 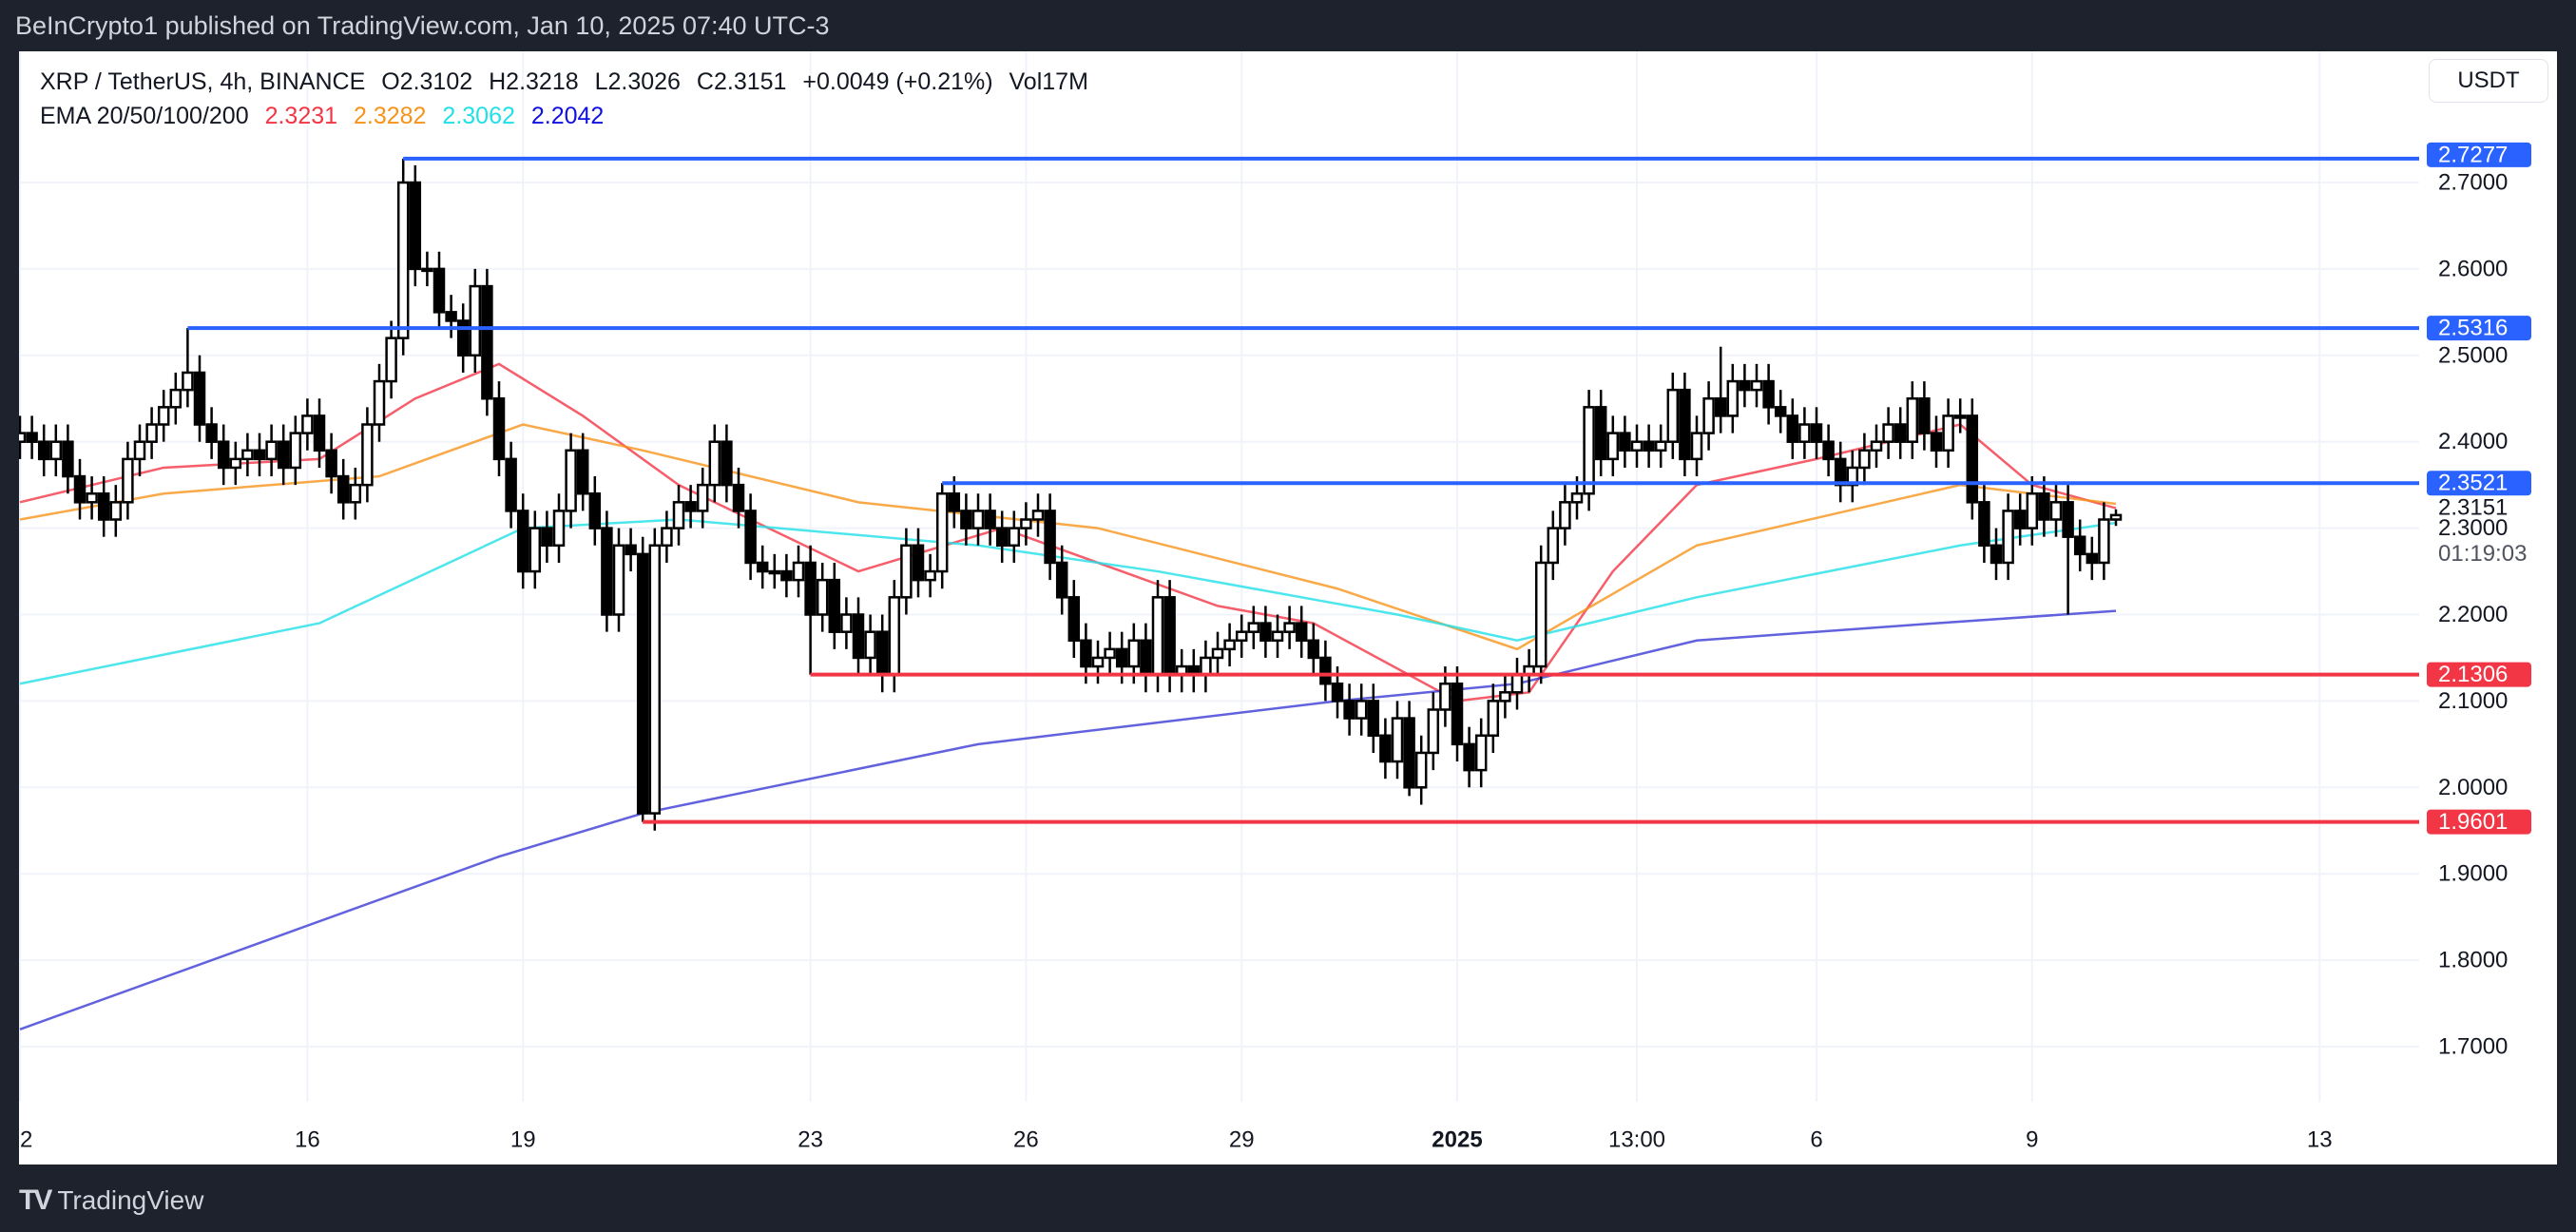 What do you see at coordinates (2473, 822) in the screenshot?
I see `level-label: 1.9601` at bounding box center [2473, 822].